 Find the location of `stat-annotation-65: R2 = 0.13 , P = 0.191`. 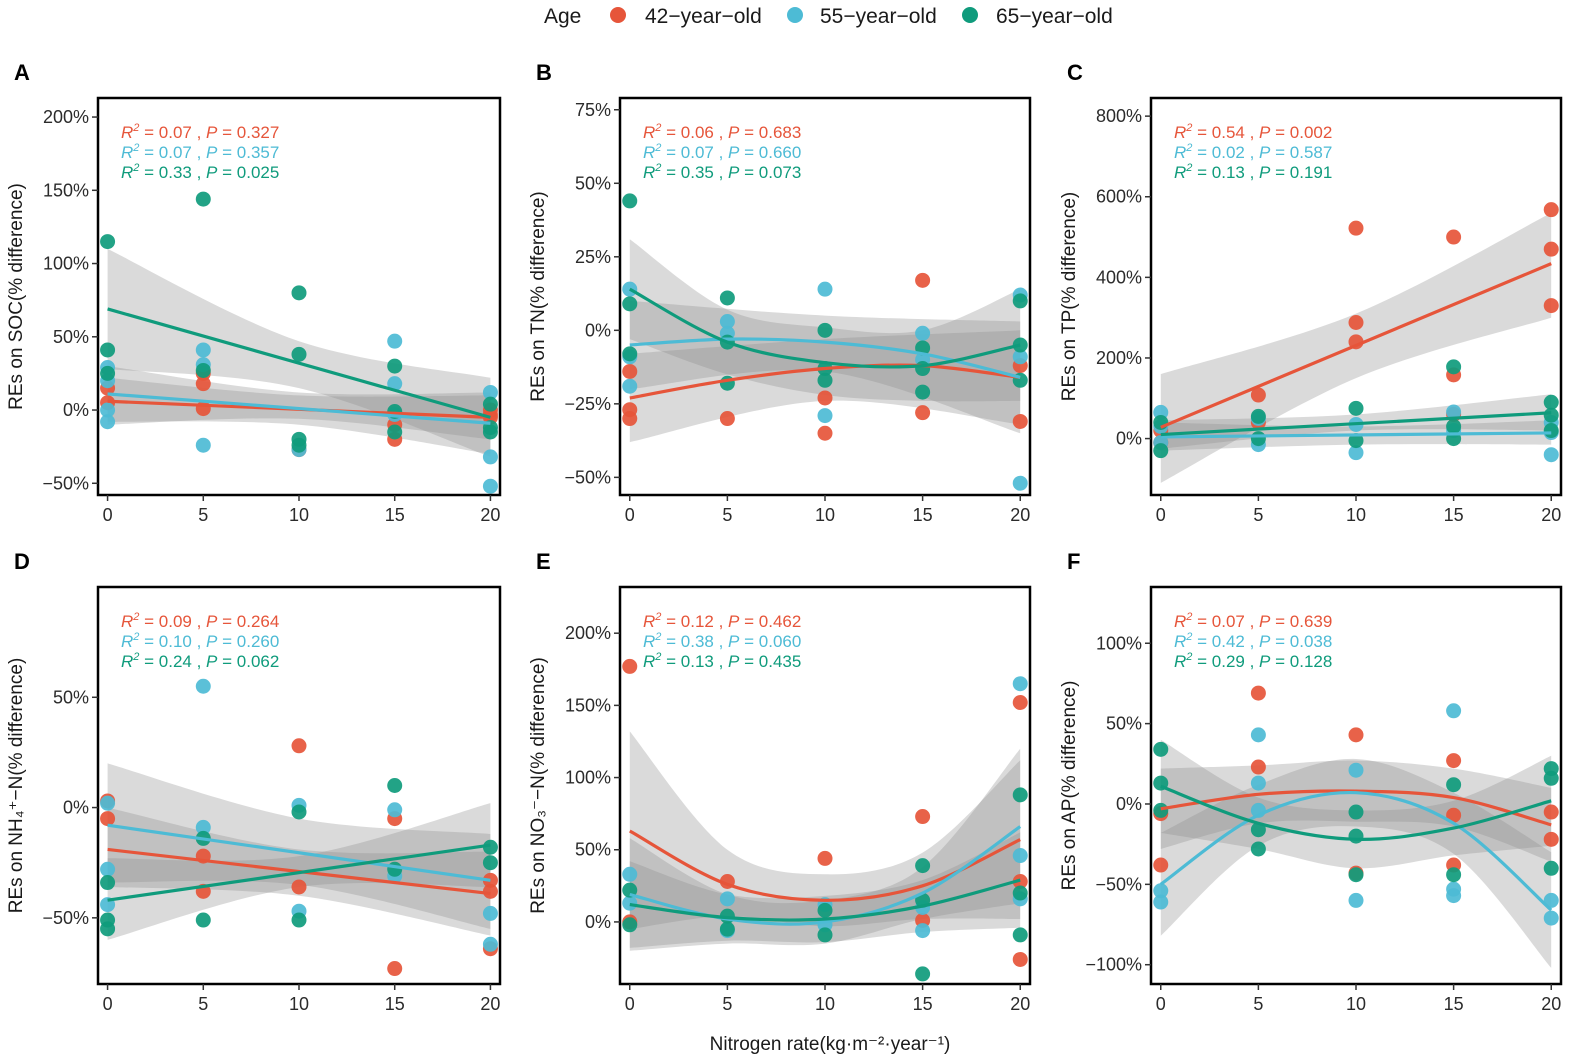

stat-annotation-65: R2 = 0.13 , P = 0.191 is located at coordinates (1253, 172).